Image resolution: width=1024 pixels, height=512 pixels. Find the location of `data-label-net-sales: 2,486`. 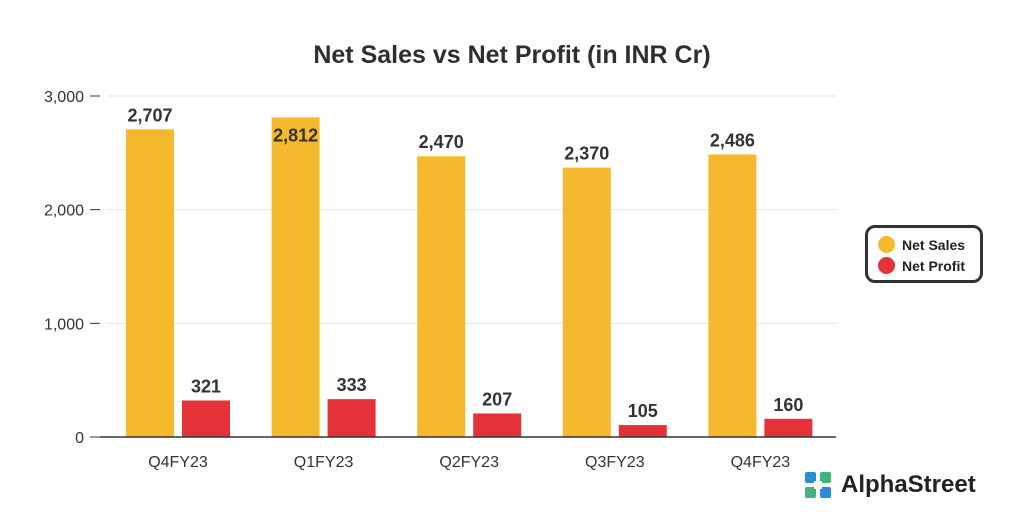

data-label-net-sales: 2,486 is located at coordinates (732, 140).